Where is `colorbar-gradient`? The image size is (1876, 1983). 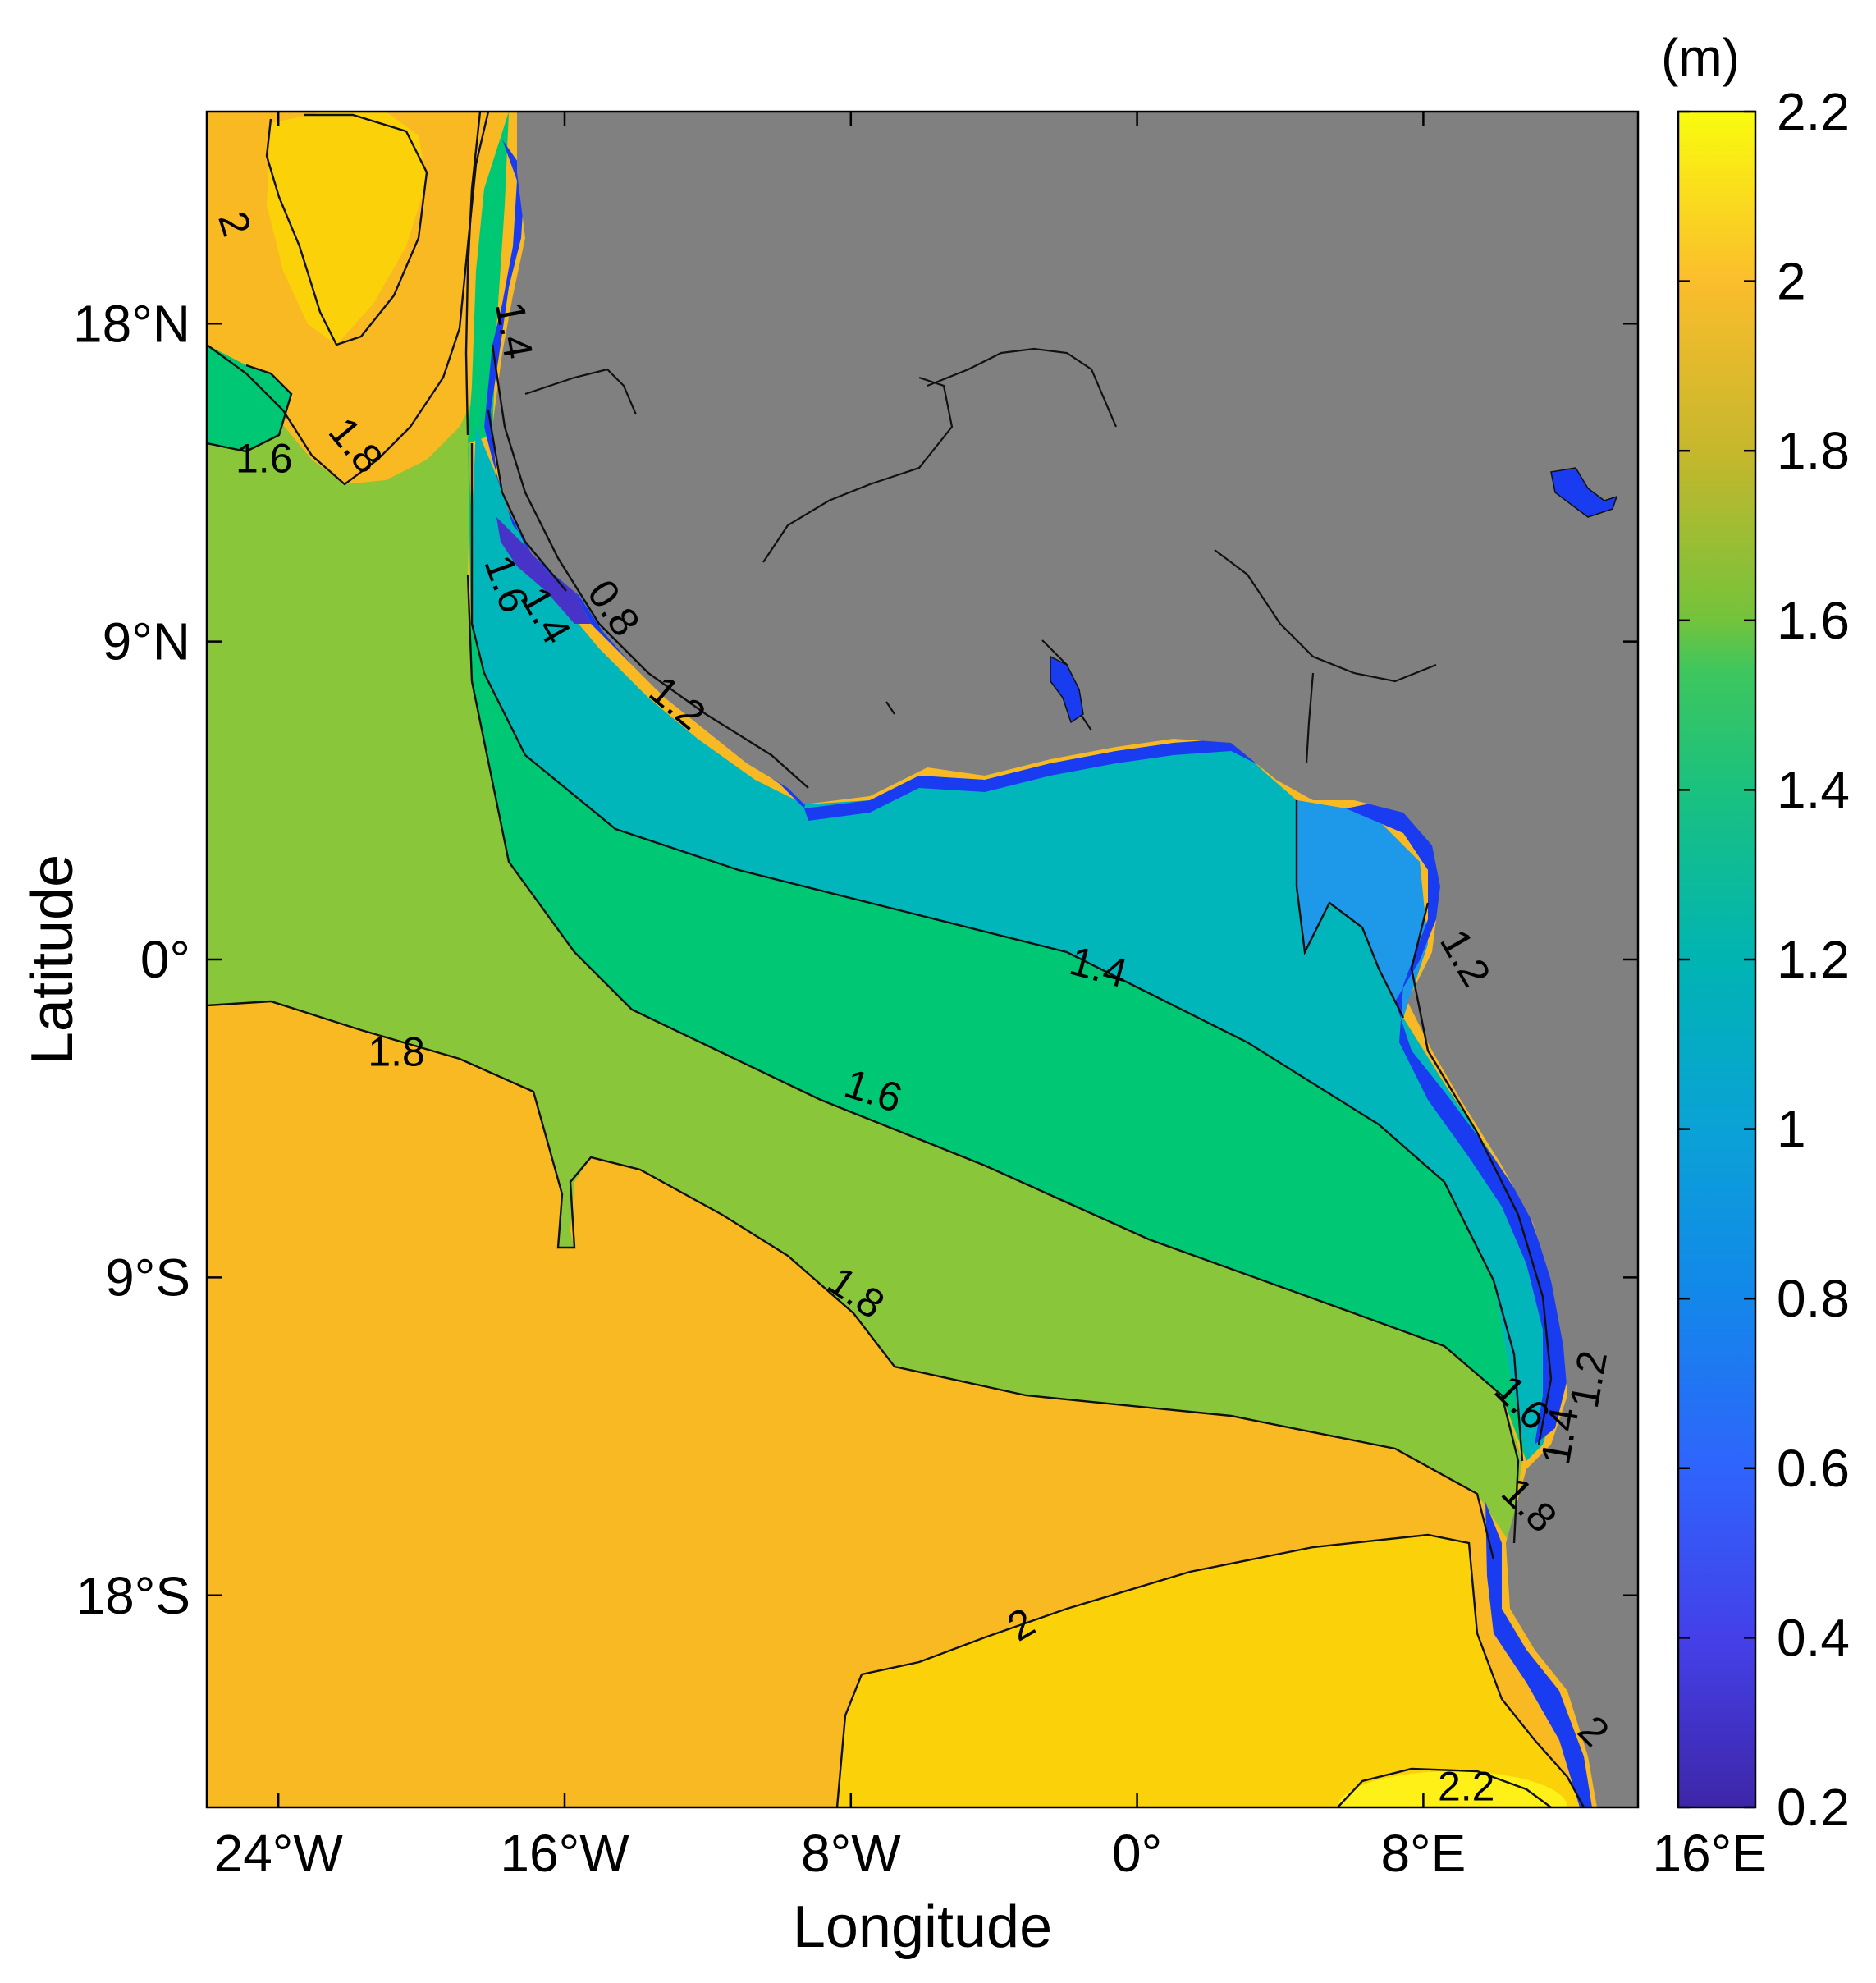 colorbar-gradient is located at coordinates (1717, 959).